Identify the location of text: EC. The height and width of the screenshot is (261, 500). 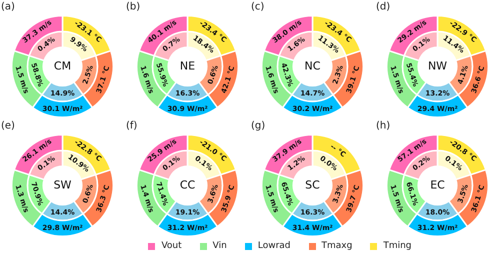
(438, 185).